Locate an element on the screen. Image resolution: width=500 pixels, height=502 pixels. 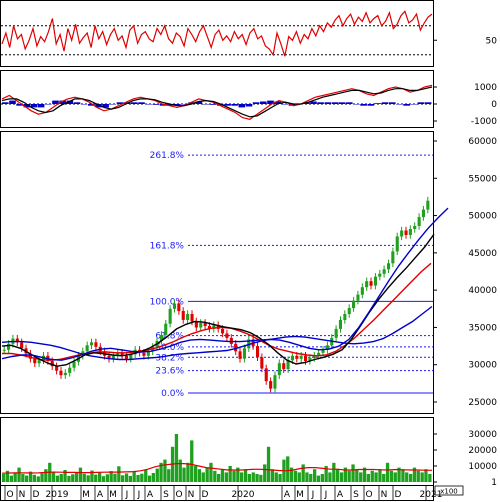
rsi-y-tick-0: 50 is located at coordinates (492, 41).